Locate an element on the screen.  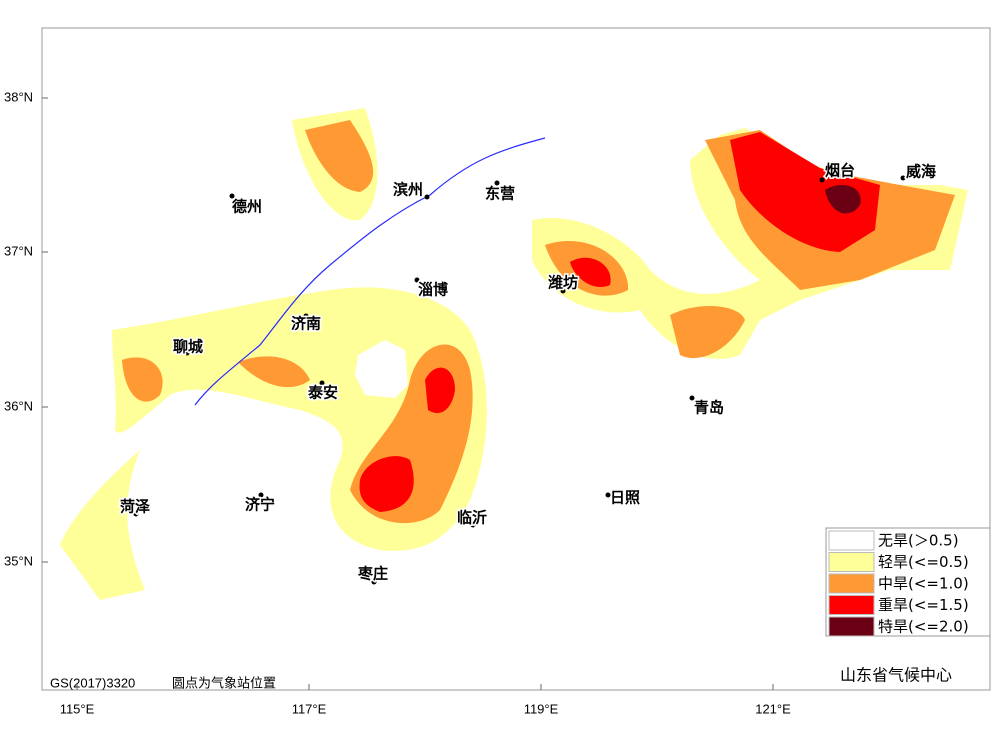
lat-label: 36°N is located at coordinates (18, 405).